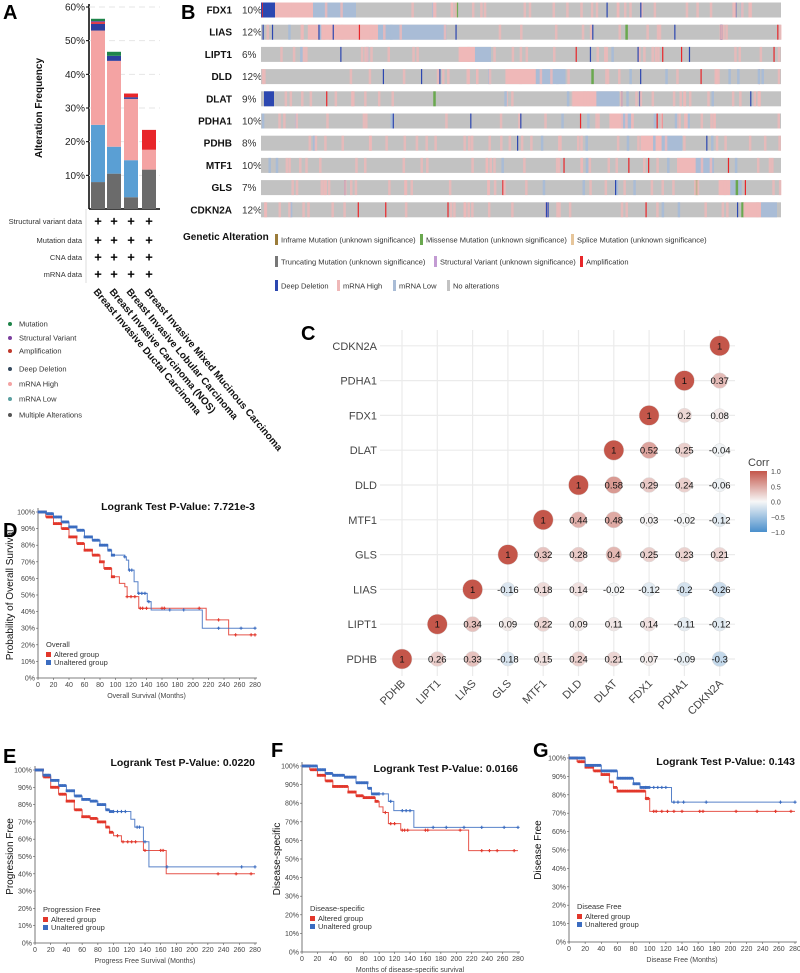  What do you see at coordinates (642, 240) in the screenshot?
I see `oncoprint-legend-label: Splice Mutation (unknown significance)` at bounding box center [642, 240].